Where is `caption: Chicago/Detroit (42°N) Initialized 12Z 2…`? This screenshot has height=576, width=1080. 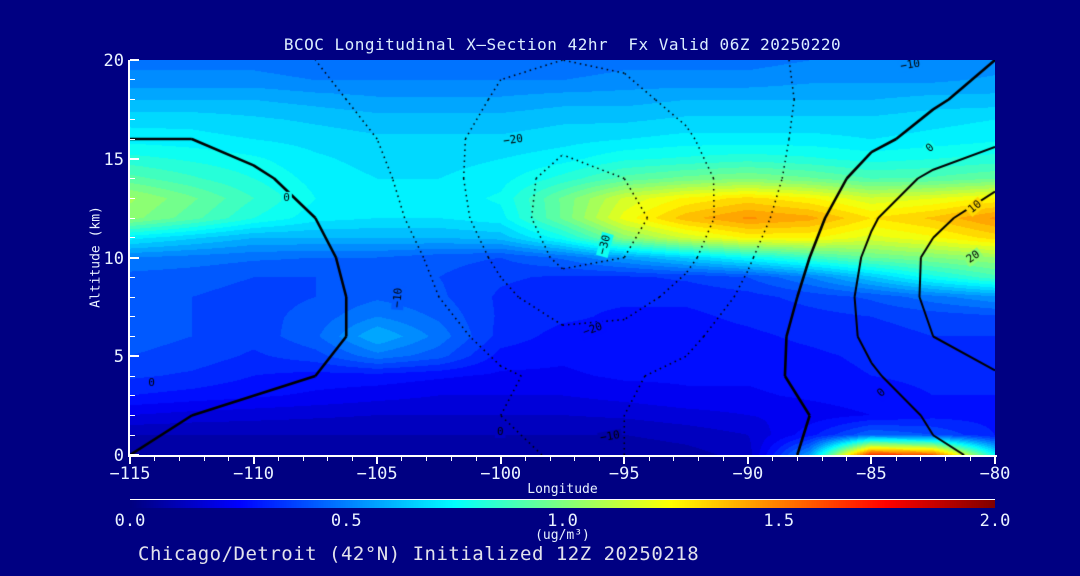 caption: Chicago/Detroit (42°N) Initialized 12Z 2… is located at coordinates (419, 554).